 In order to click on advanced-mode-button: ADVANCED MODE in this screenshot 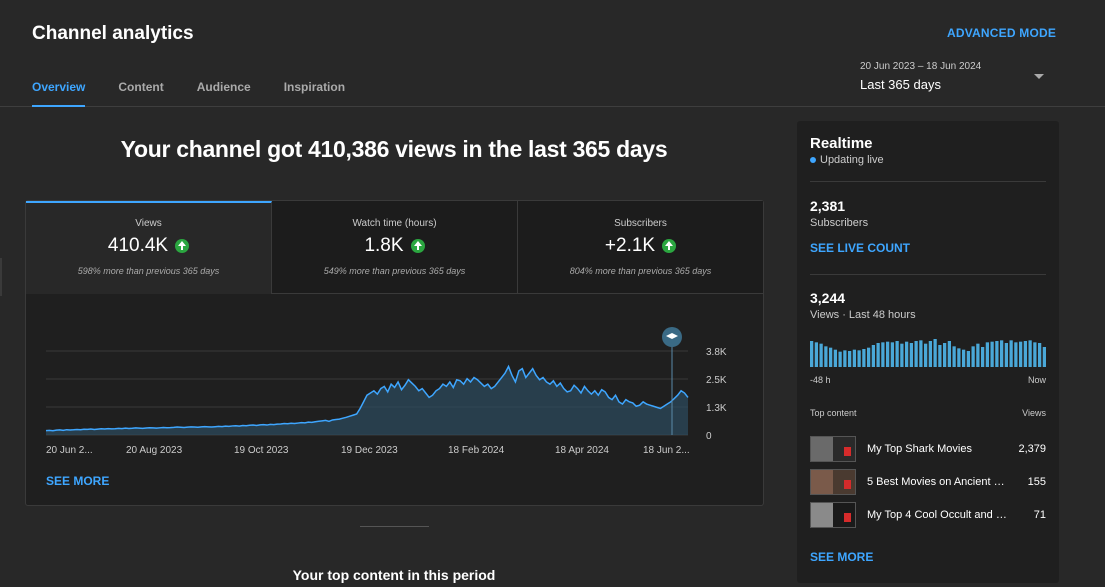, I will do `click(1002, 33)`.